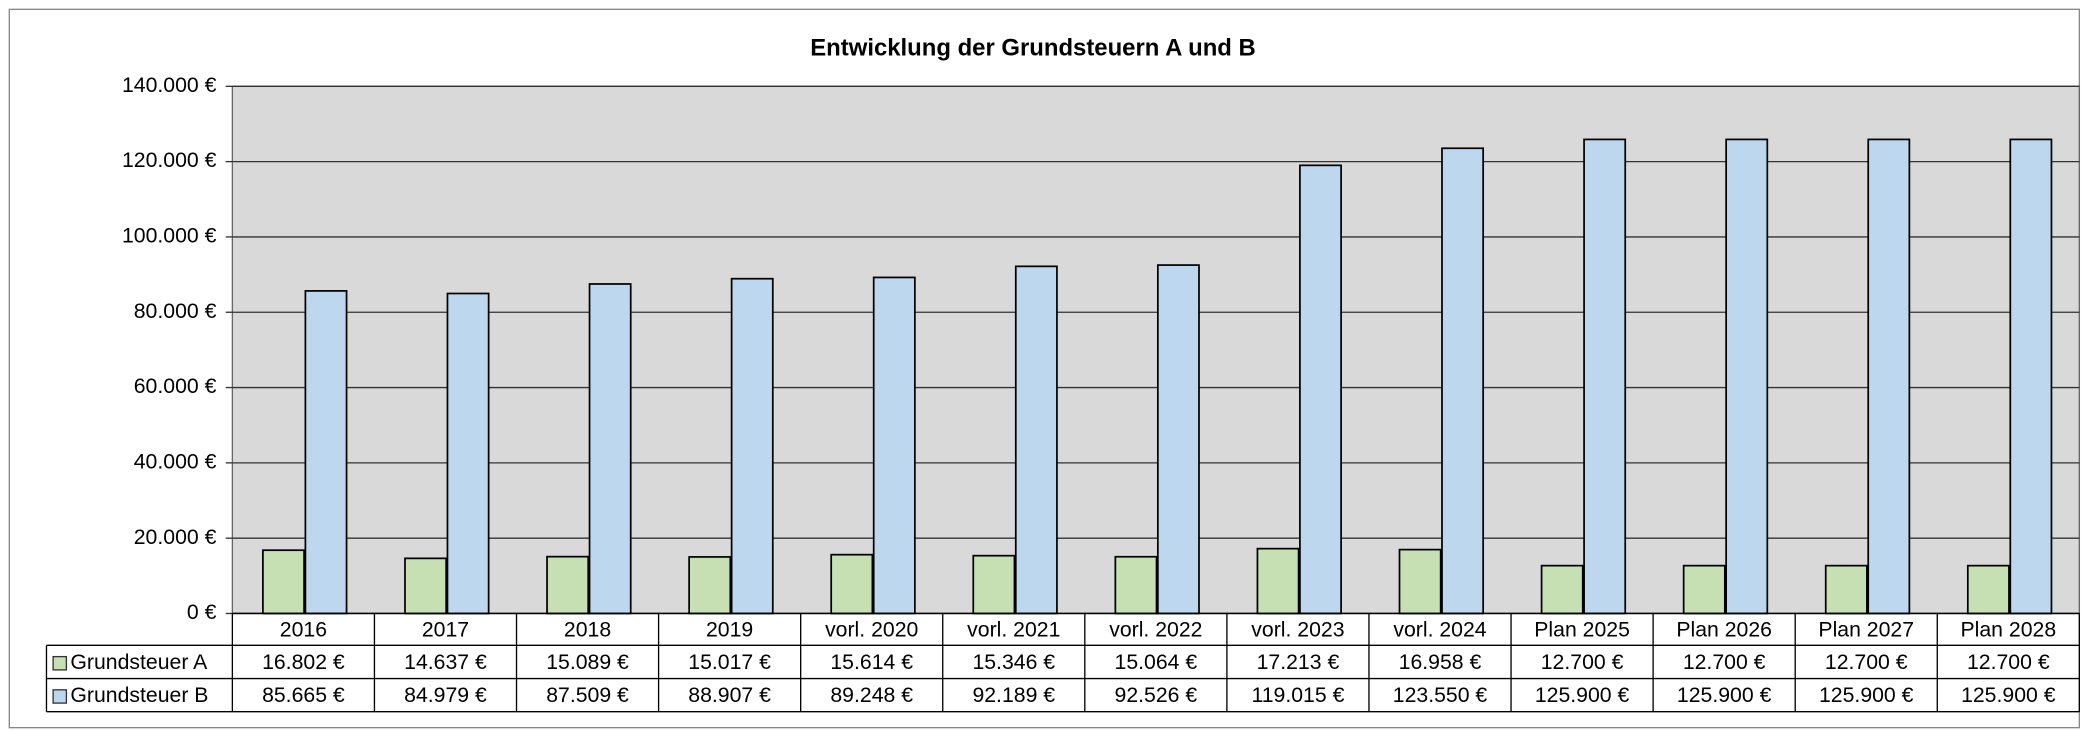 Image resolution: width=2082 pixels, height=731 pixels. I want to click on data-label: 85.665 €, so click(303, 695).